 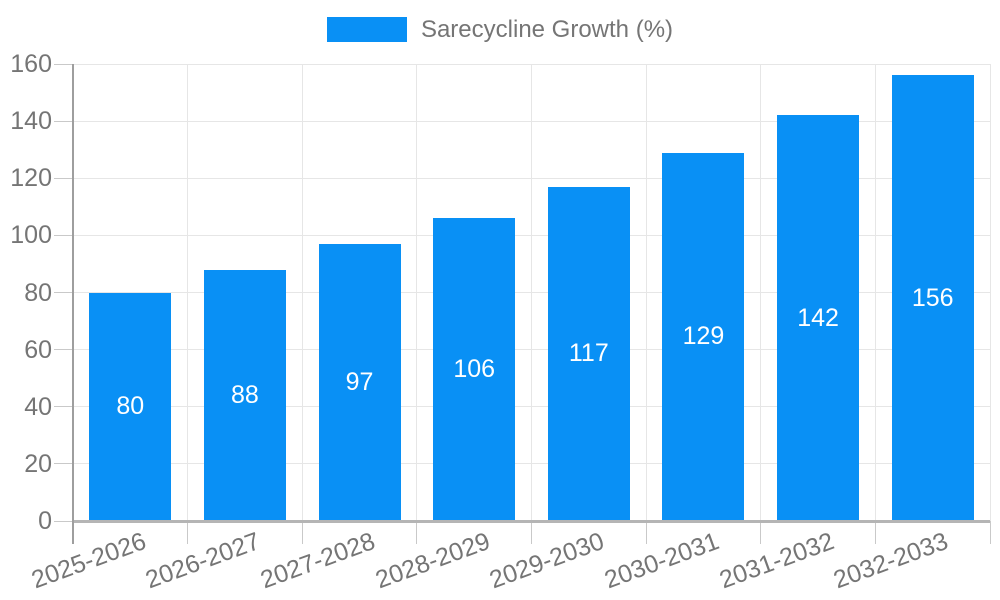 I want to click on x-category-label: 2030-2031, so click(x=661, y=561).